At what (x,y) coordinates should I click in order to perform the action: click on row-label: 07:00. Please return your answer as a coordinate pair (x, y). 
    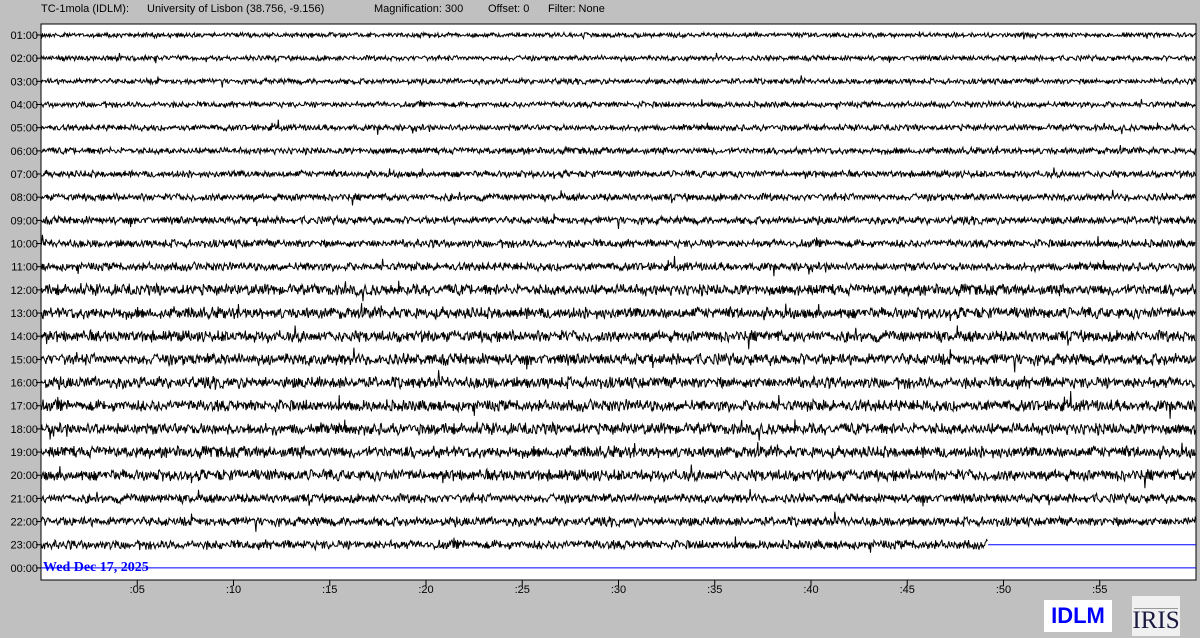
    Looking at the image, I should click on (24, 175).